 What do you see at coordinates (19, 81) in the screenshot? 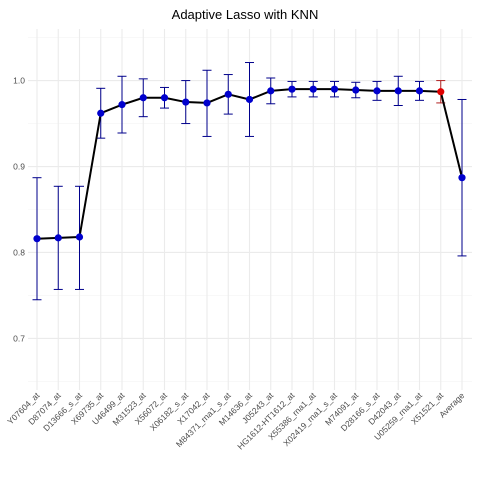
I see `y-tick-label: 1.0` at bounding box center [19, 81].